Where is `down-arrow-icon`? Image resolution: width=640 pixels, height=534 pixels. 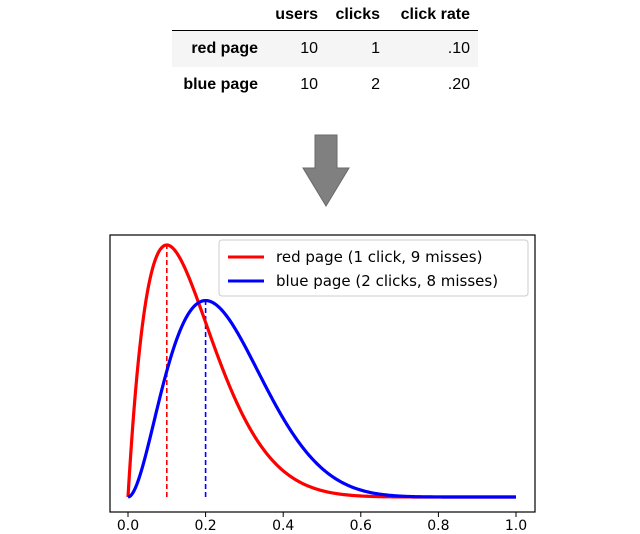
down-arrow-icon is located at coordinates (326, 170).